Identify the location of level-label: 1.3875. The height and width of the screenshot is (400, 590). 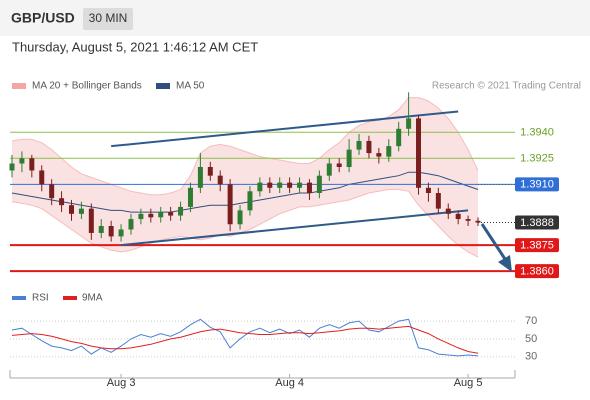
(537, 245).